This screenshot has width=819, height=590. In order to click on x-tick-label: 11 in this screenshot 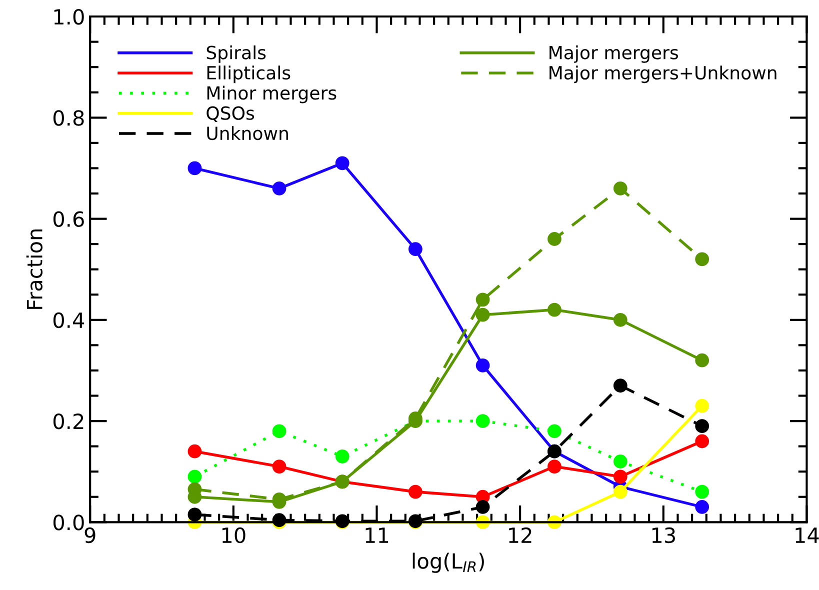, I will do `click(377, 535)`.